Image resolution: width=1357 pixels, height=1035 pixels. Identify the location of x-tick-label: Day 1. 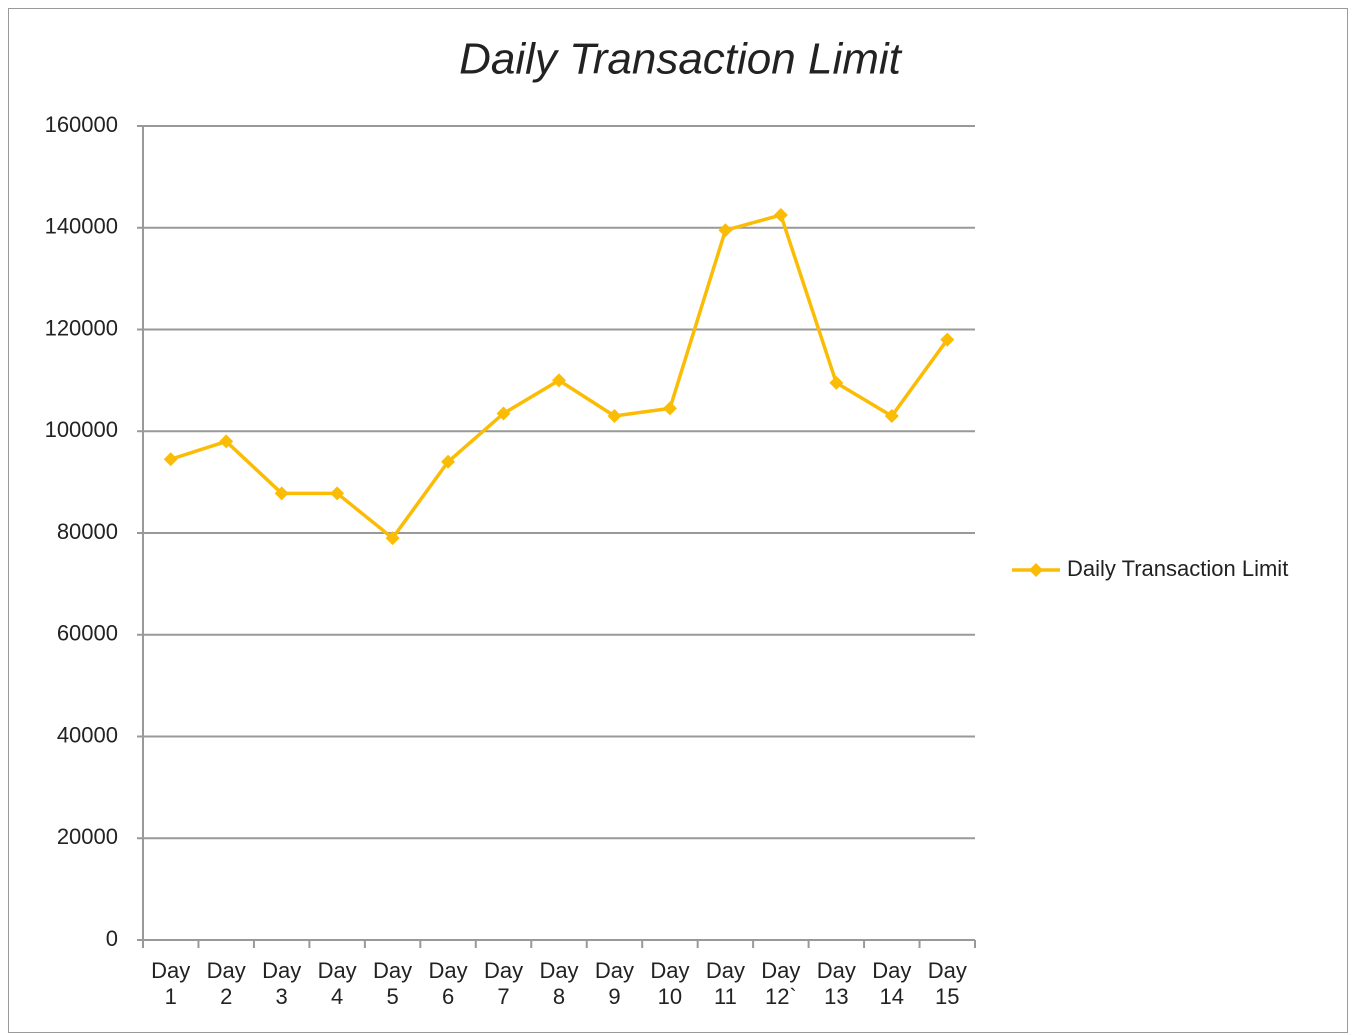
(171, 983).